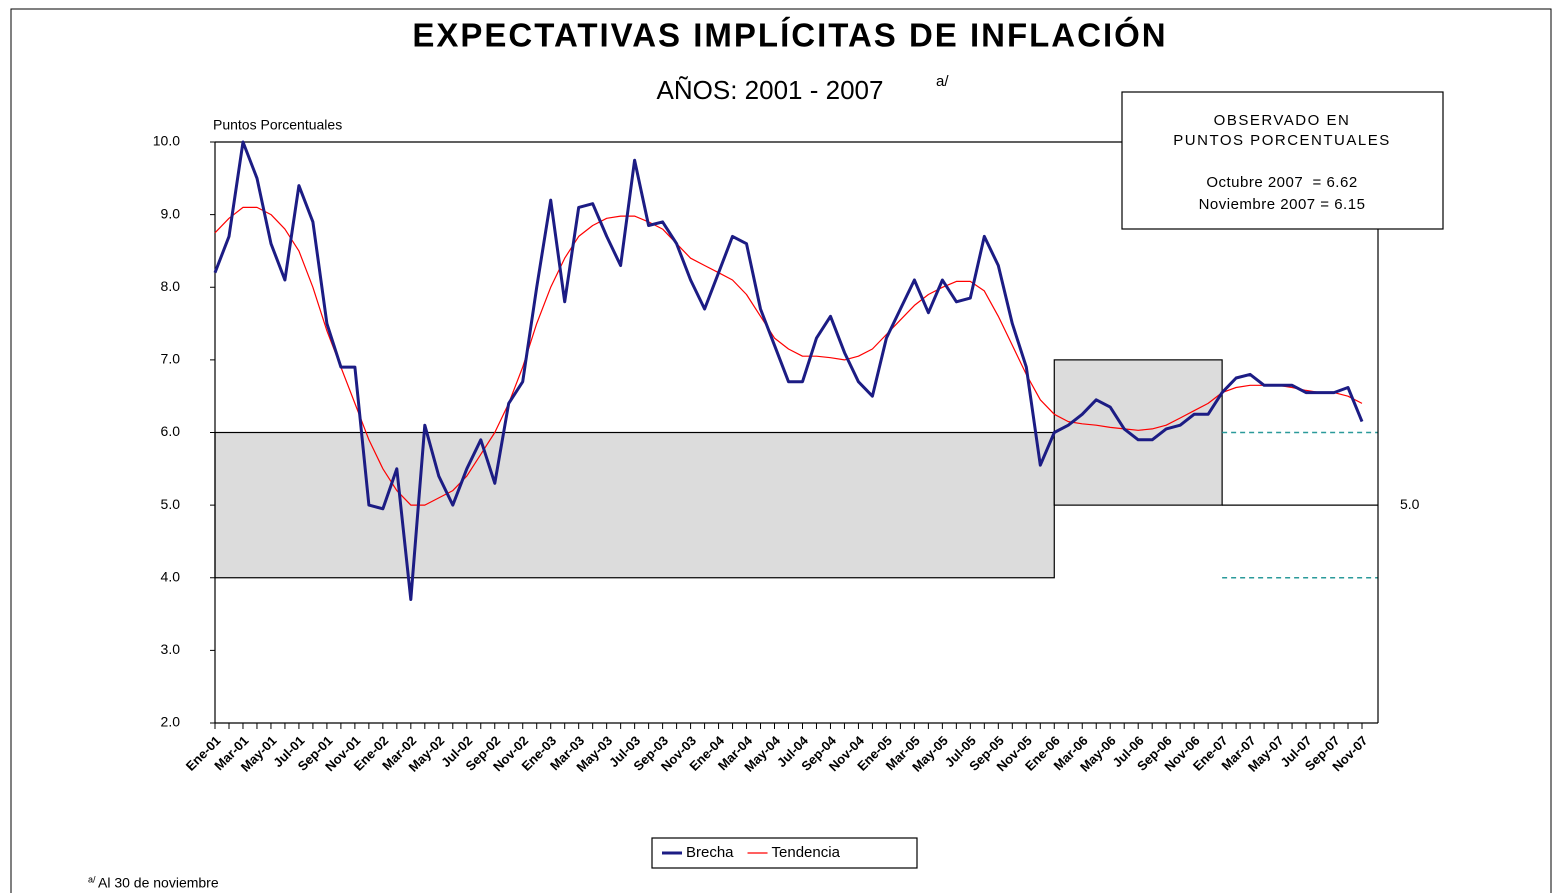 The image size is (1553, 893). I want to click on chart-title: EXPECTATIVAS IMPLÍCITAS DE INFLACIÓN, so click(789, 35).